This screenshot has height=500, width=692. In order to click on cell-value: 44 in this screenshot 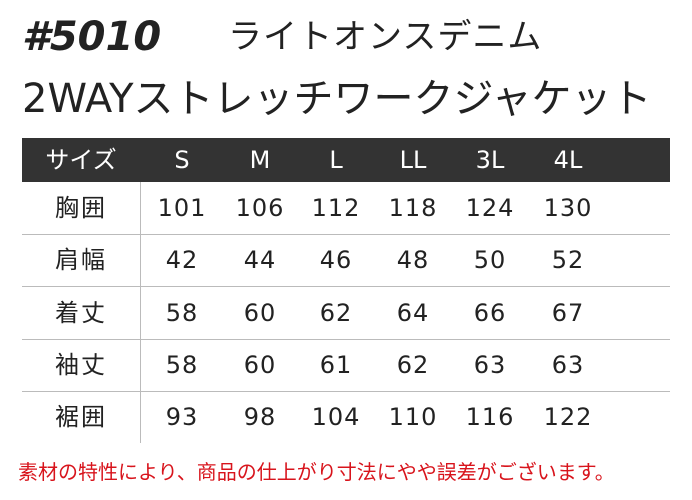, I will do `click(260, 260)`.